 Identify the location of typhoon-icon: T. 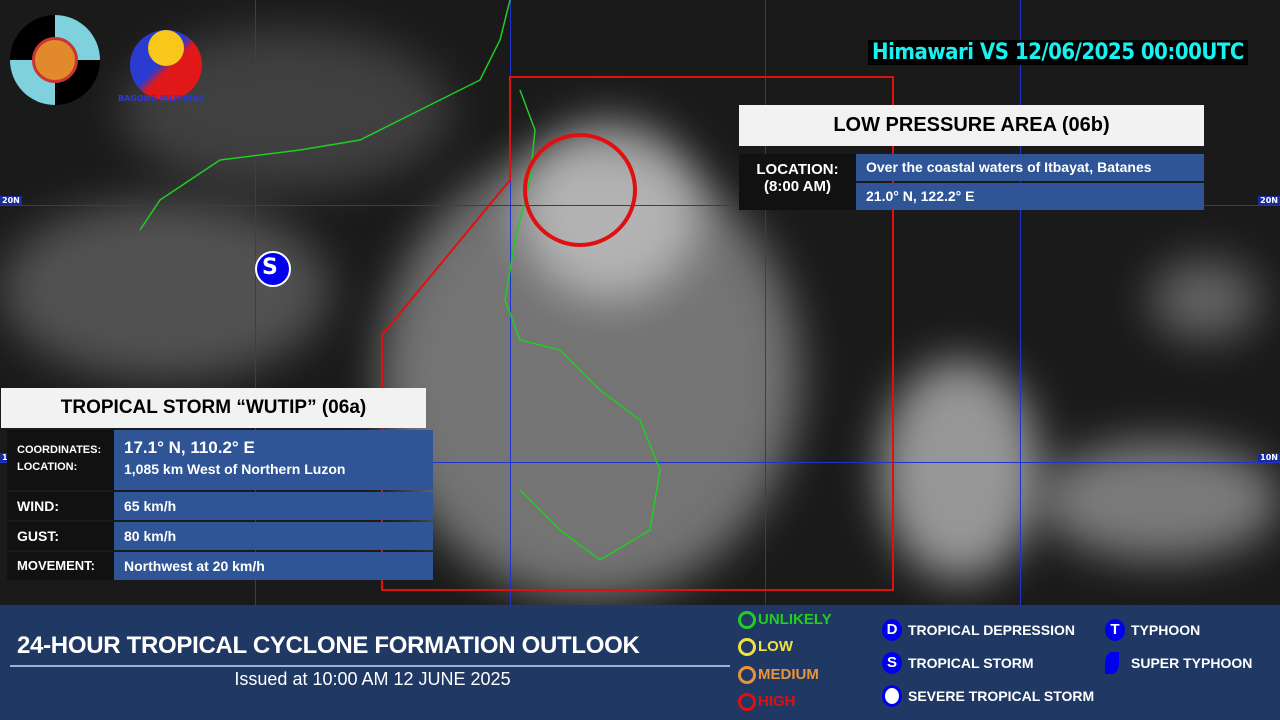
(1115, 630).